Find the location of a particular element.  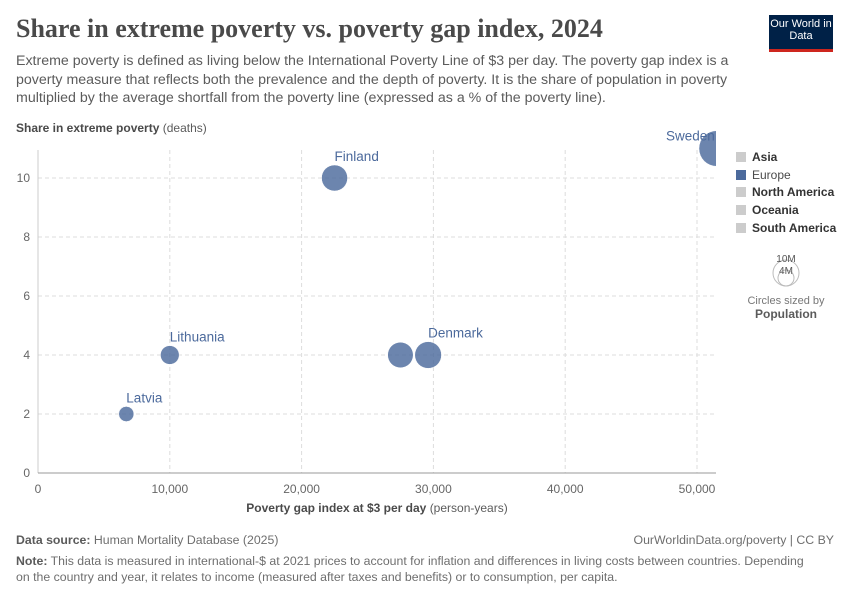

legend-item: South America is located at coordinates (786, 228).